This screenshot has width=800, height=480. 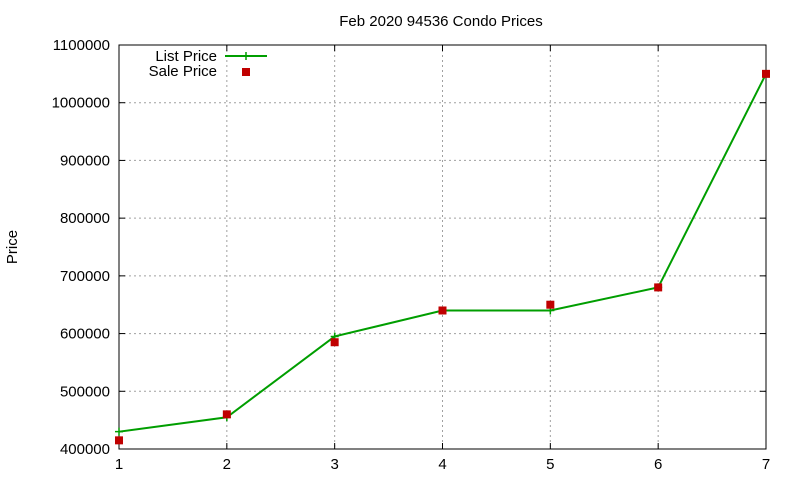 What do you see at coordinates (85, 391) in the screenshot?
I see `y-tick-label: 500000` at bounding box center [85, 391].